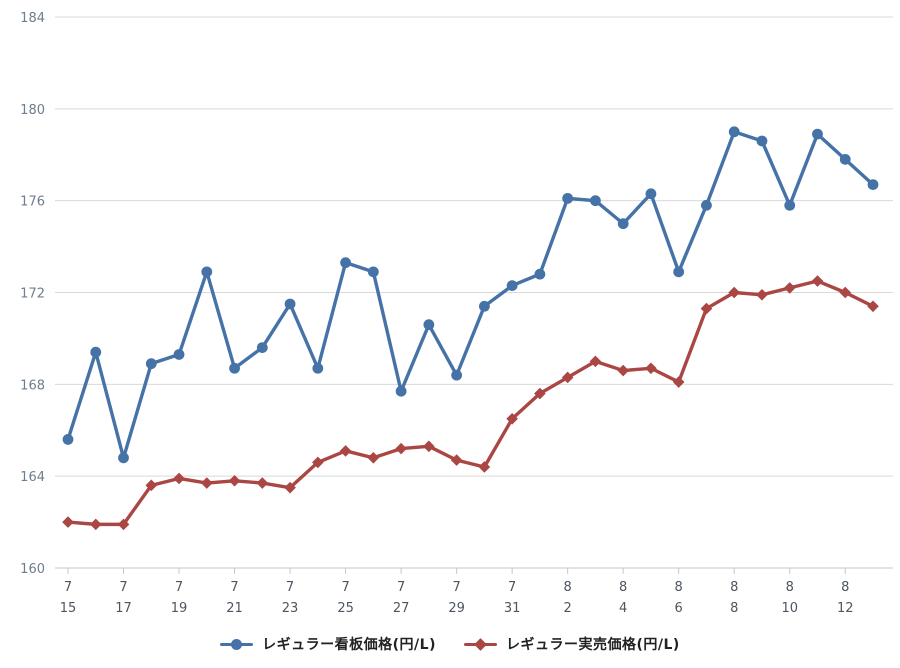 The height and width of the screenshot is (668, 900). What do you see at coordinates (123, 608) in the screenshot?
I see `x-axis-label-day: 17` at bounding box center [123, 608].